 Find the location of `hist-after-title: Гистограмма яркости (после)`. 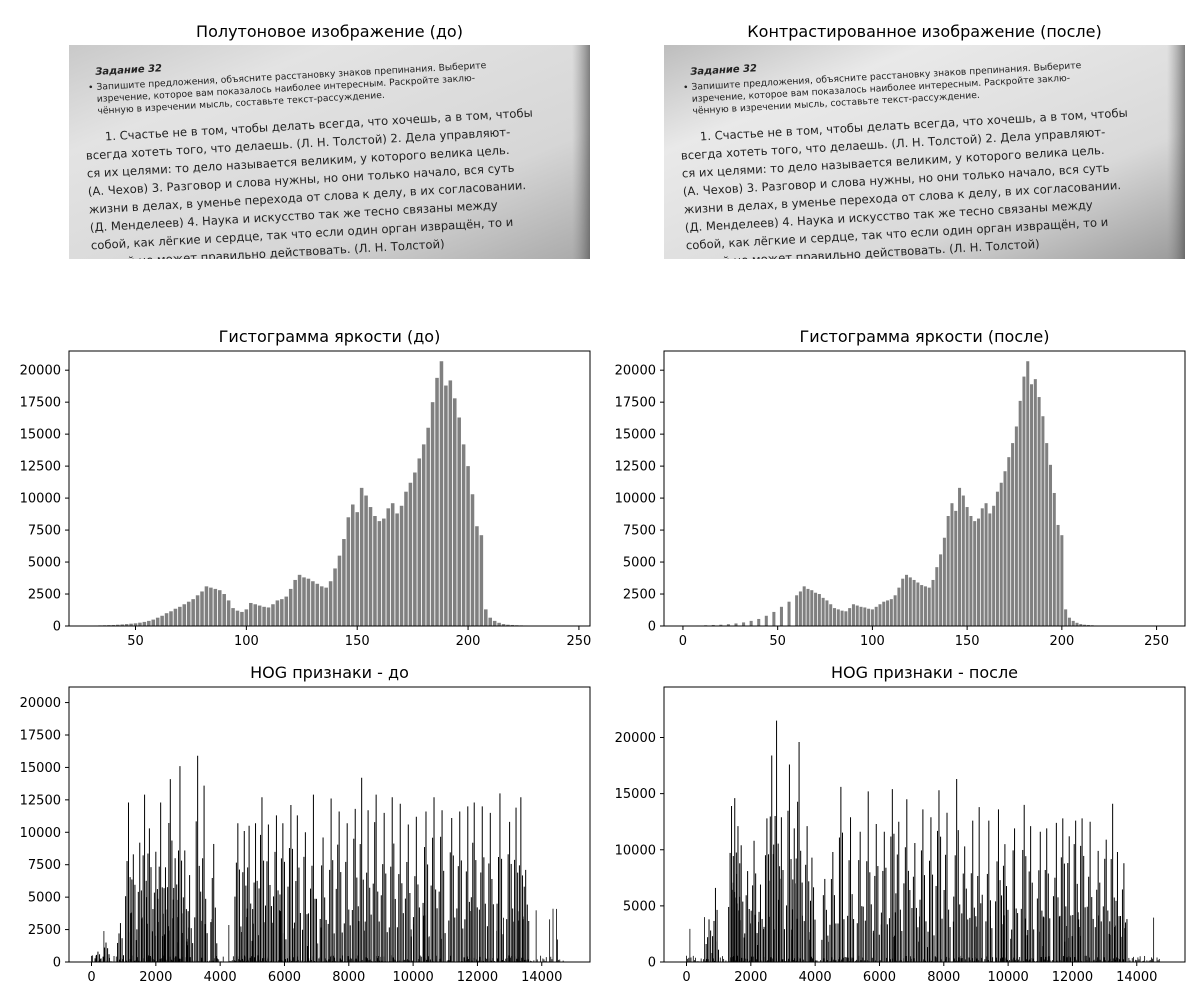

hist-after-title: Гистограмма яркости (после) is located at coordinates (925, 336).